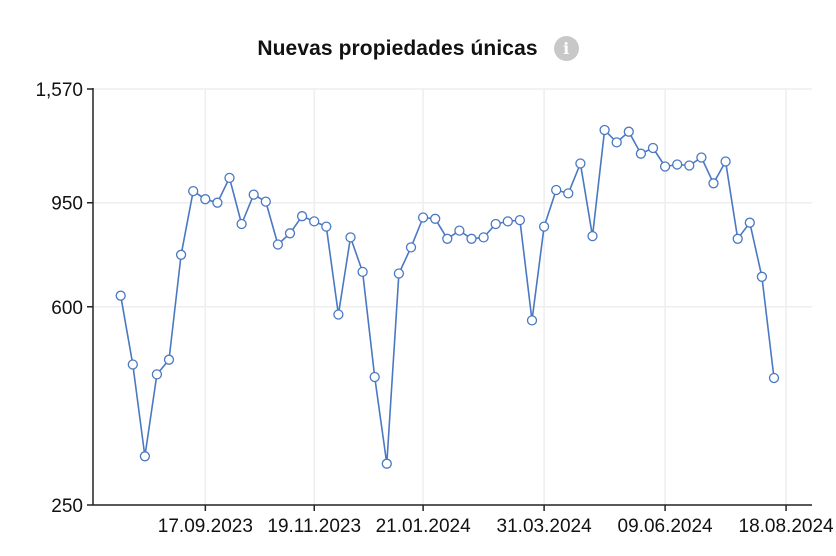 This screenshot has height=556, width=836. I want to click on y-tick-label: 600, so click(67, 308).